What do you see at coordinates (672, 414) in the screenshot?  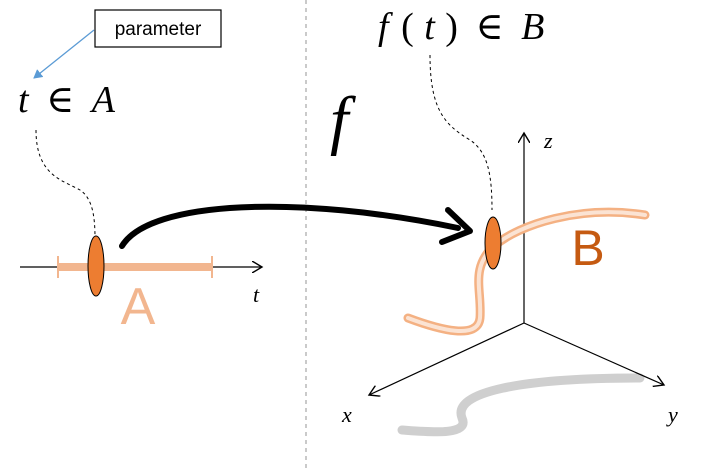 I see `y-axis-label: y` at bounding box center [672, 414].